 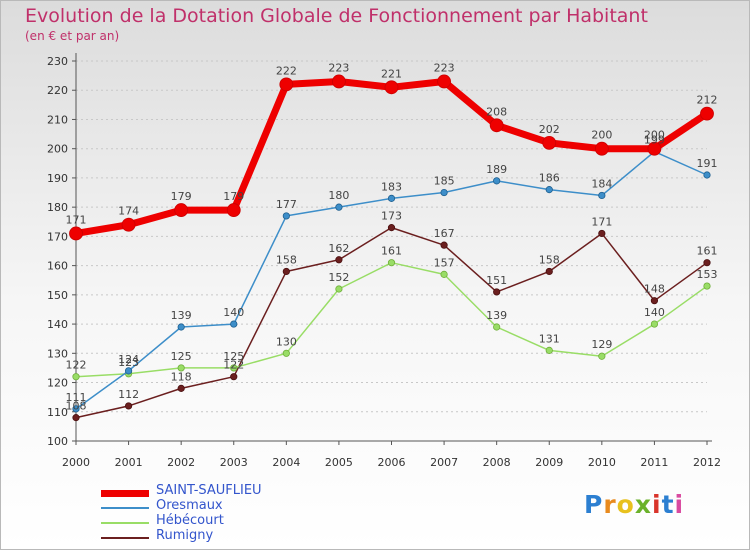 I want to click on data-label: 157, so click(x=444, y=262).